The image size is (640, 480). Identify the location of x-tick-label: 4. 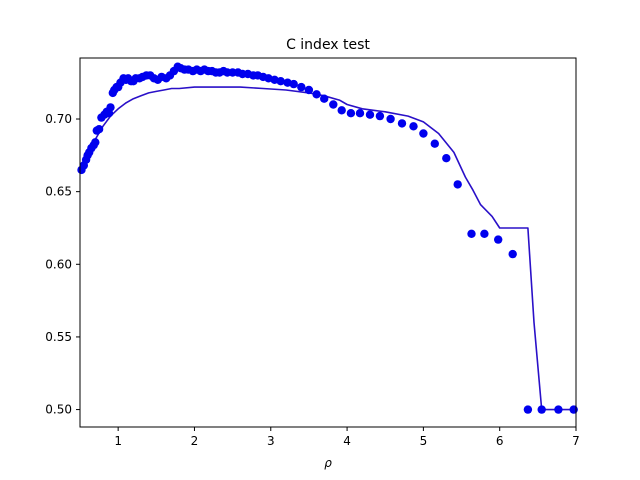
(347, 441).